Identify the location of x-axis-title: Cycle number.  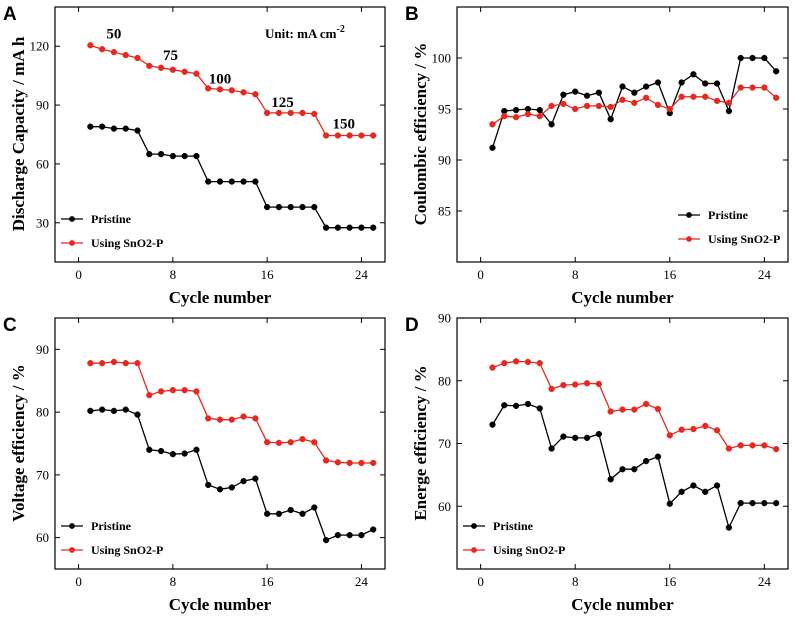
(622, 297).